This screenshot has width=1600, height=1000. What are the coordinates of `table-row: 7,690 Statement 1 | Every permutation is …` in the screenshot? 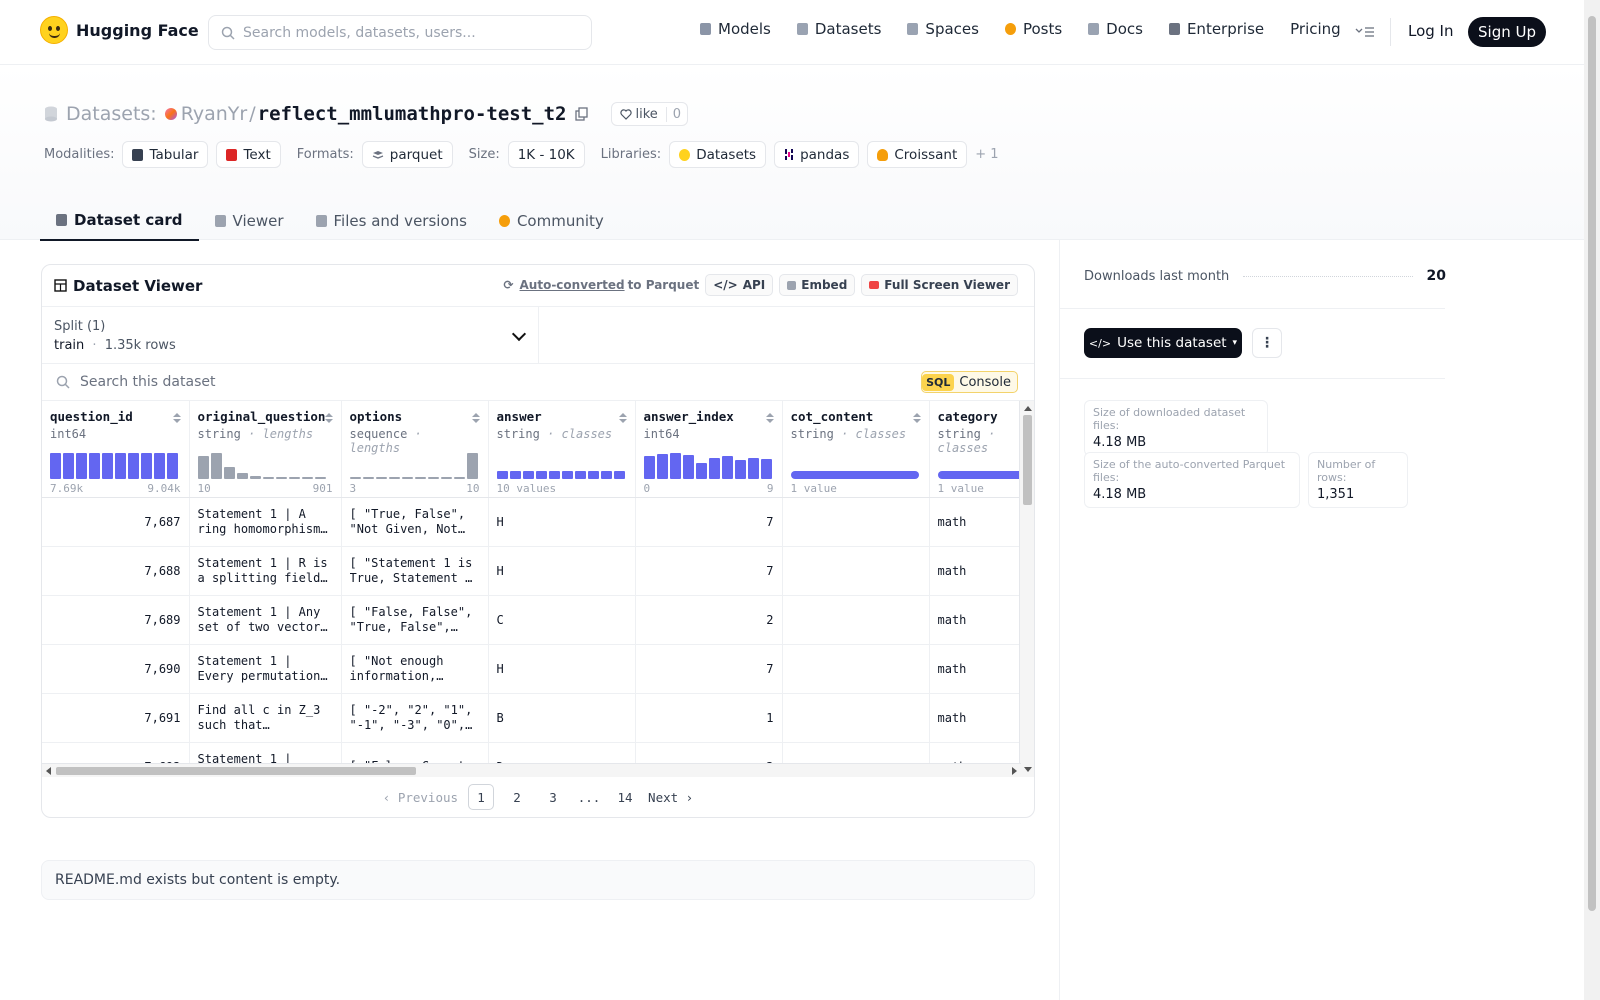 It's located at (536, 669).